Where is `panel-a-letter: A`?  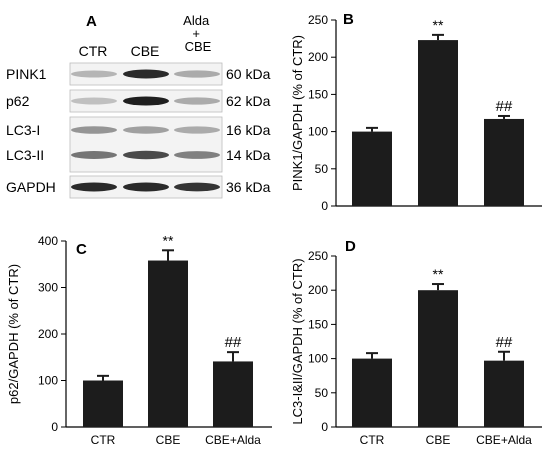
panel-a-letter: A is located at coordinates (91, 21).